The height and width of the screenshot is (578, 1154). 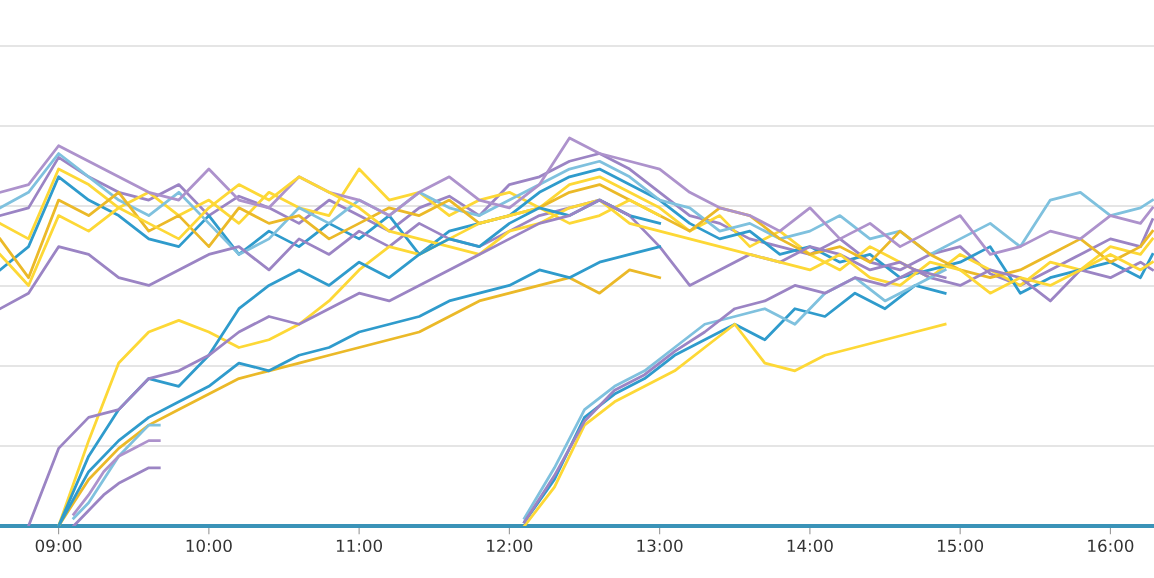 What do you see at coordinates (58, 546) in the screenshot?
I see `x-tick-label: 09:00` at bounding box center [58, 546].